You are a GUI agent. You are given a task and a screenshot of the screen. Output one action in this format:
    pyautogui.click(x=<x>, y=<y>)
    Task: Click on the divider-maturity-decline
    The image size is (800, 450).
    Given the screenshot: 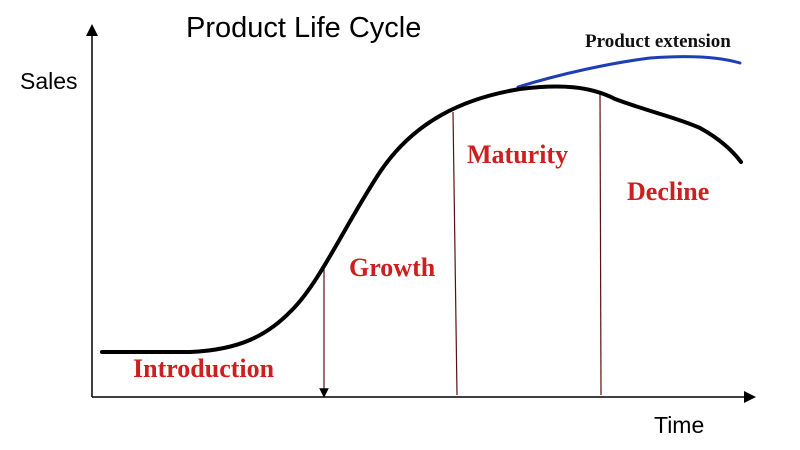 What is the action you would take?
    pyautogui.click(x=600, y=243)
    